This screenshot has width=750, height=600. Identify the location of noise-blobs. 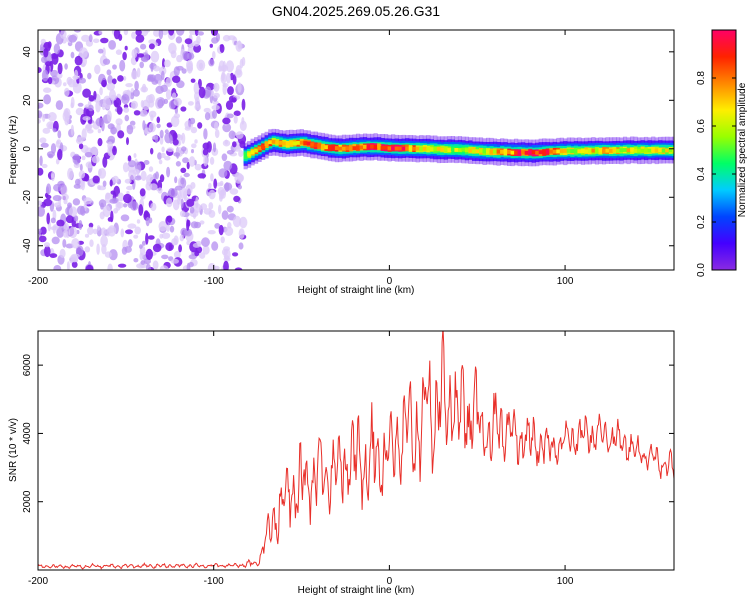
(143, 150).